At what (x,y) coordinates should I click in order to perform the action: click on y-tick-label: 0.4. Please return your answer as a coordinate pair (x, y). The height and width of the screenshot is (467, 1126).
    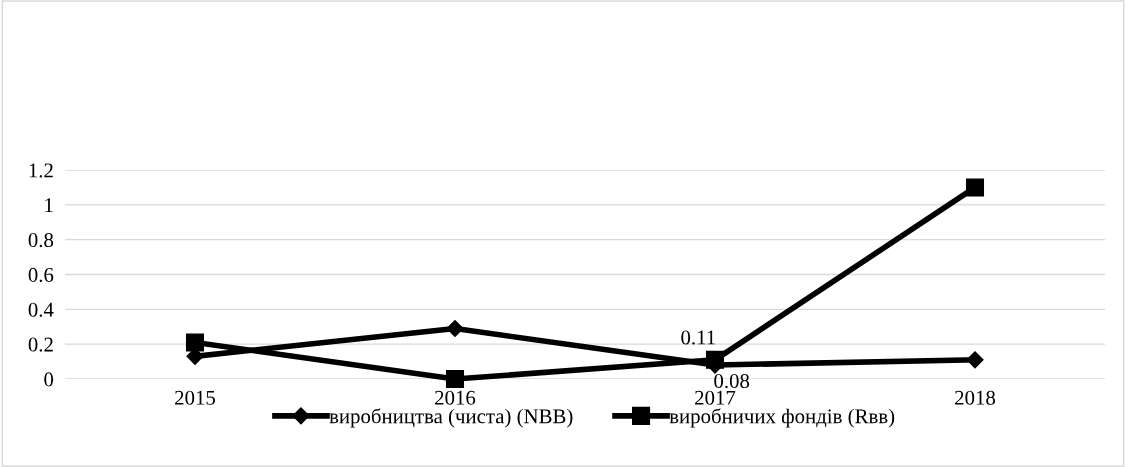
    Looking at the image, I should click on (41, 309).